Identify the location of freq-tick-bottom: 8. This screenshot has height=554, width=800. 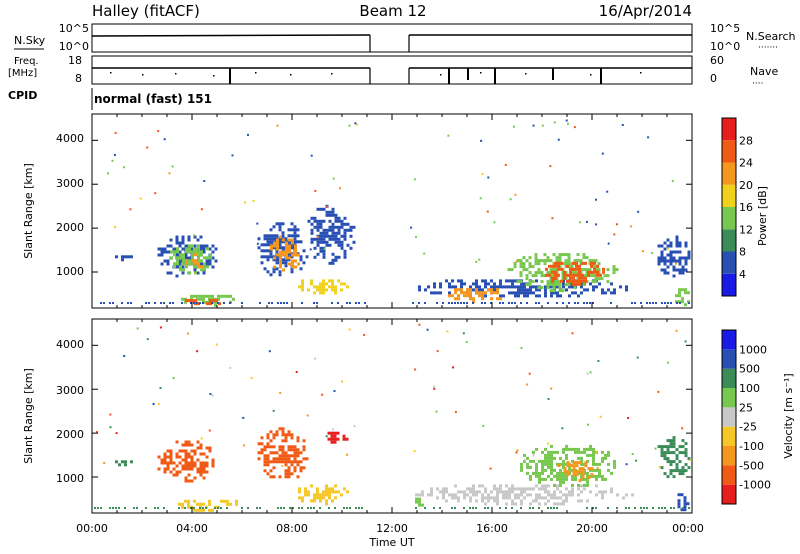
(78, 78).